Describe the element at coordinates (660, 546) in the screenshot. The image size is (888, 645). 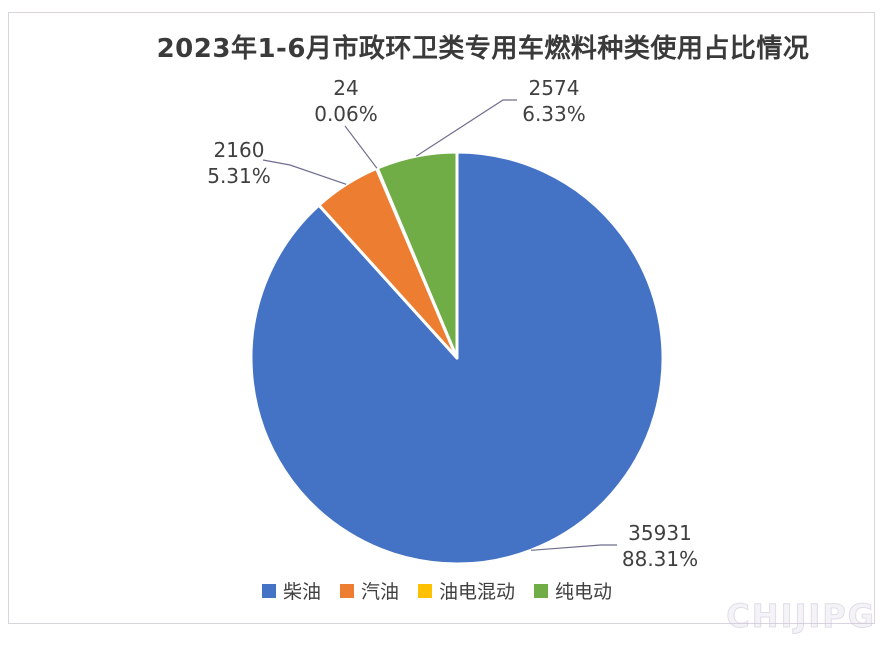
I see `data-label-diesel: 35931 88.31%` at that location.